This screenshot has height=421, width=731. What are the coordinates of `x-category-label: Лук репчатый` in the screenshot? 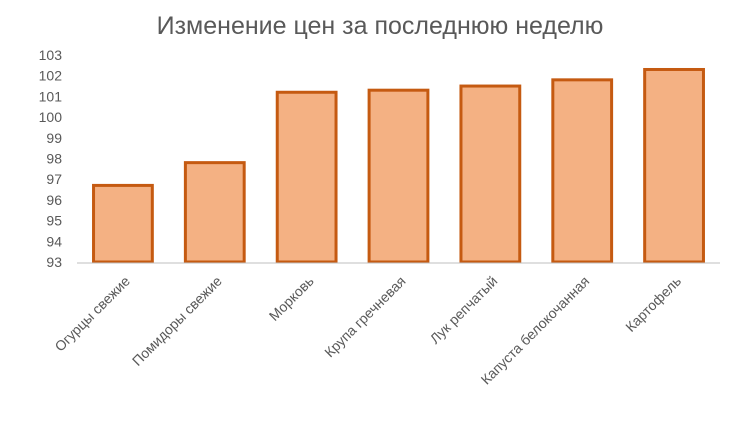 It's located at (464, 310).